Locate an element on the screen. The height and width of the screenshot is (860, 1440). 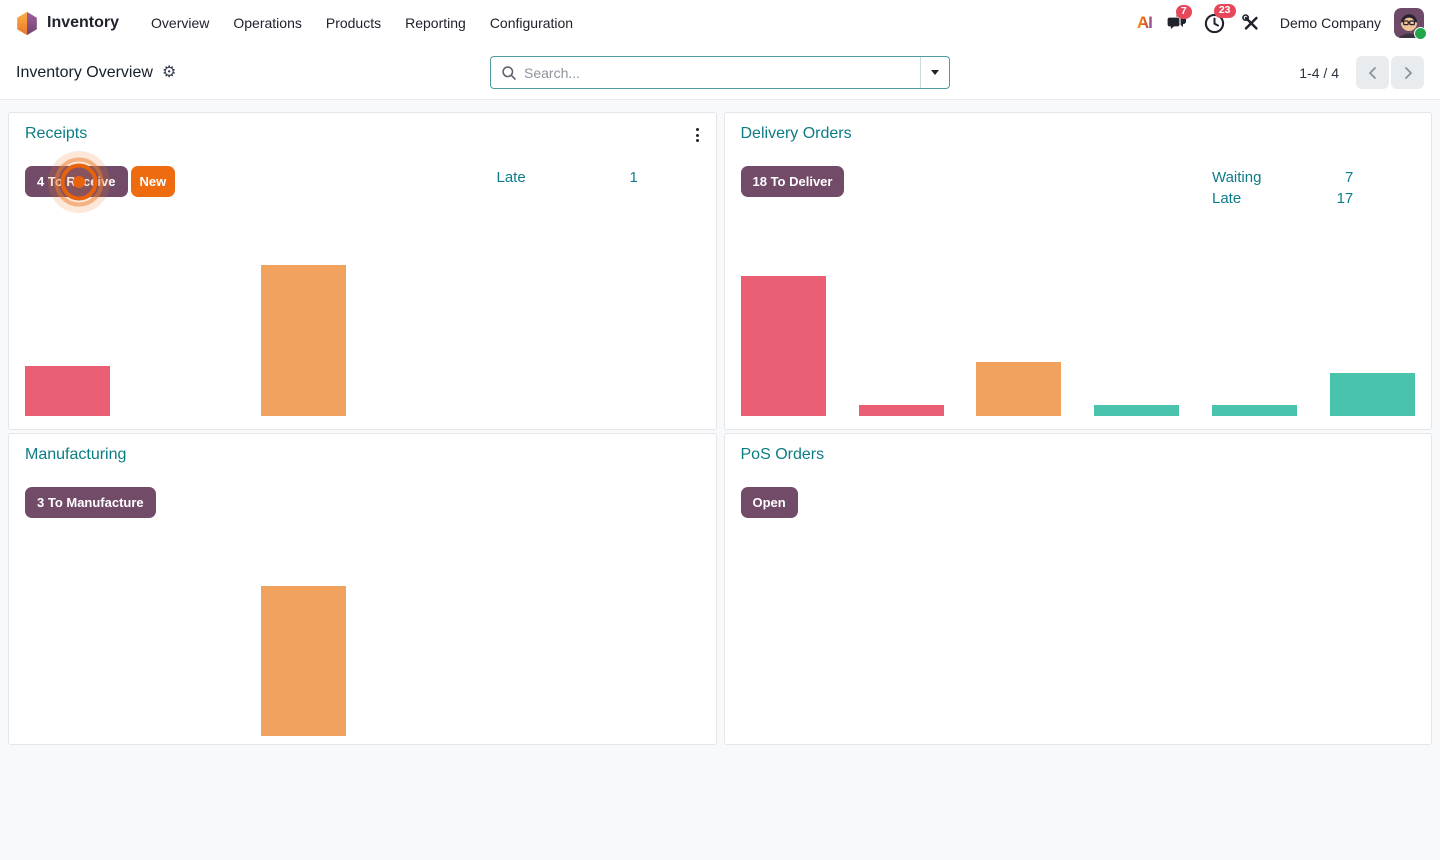
nav-item-products: Products is located at coordinates (353, 23).